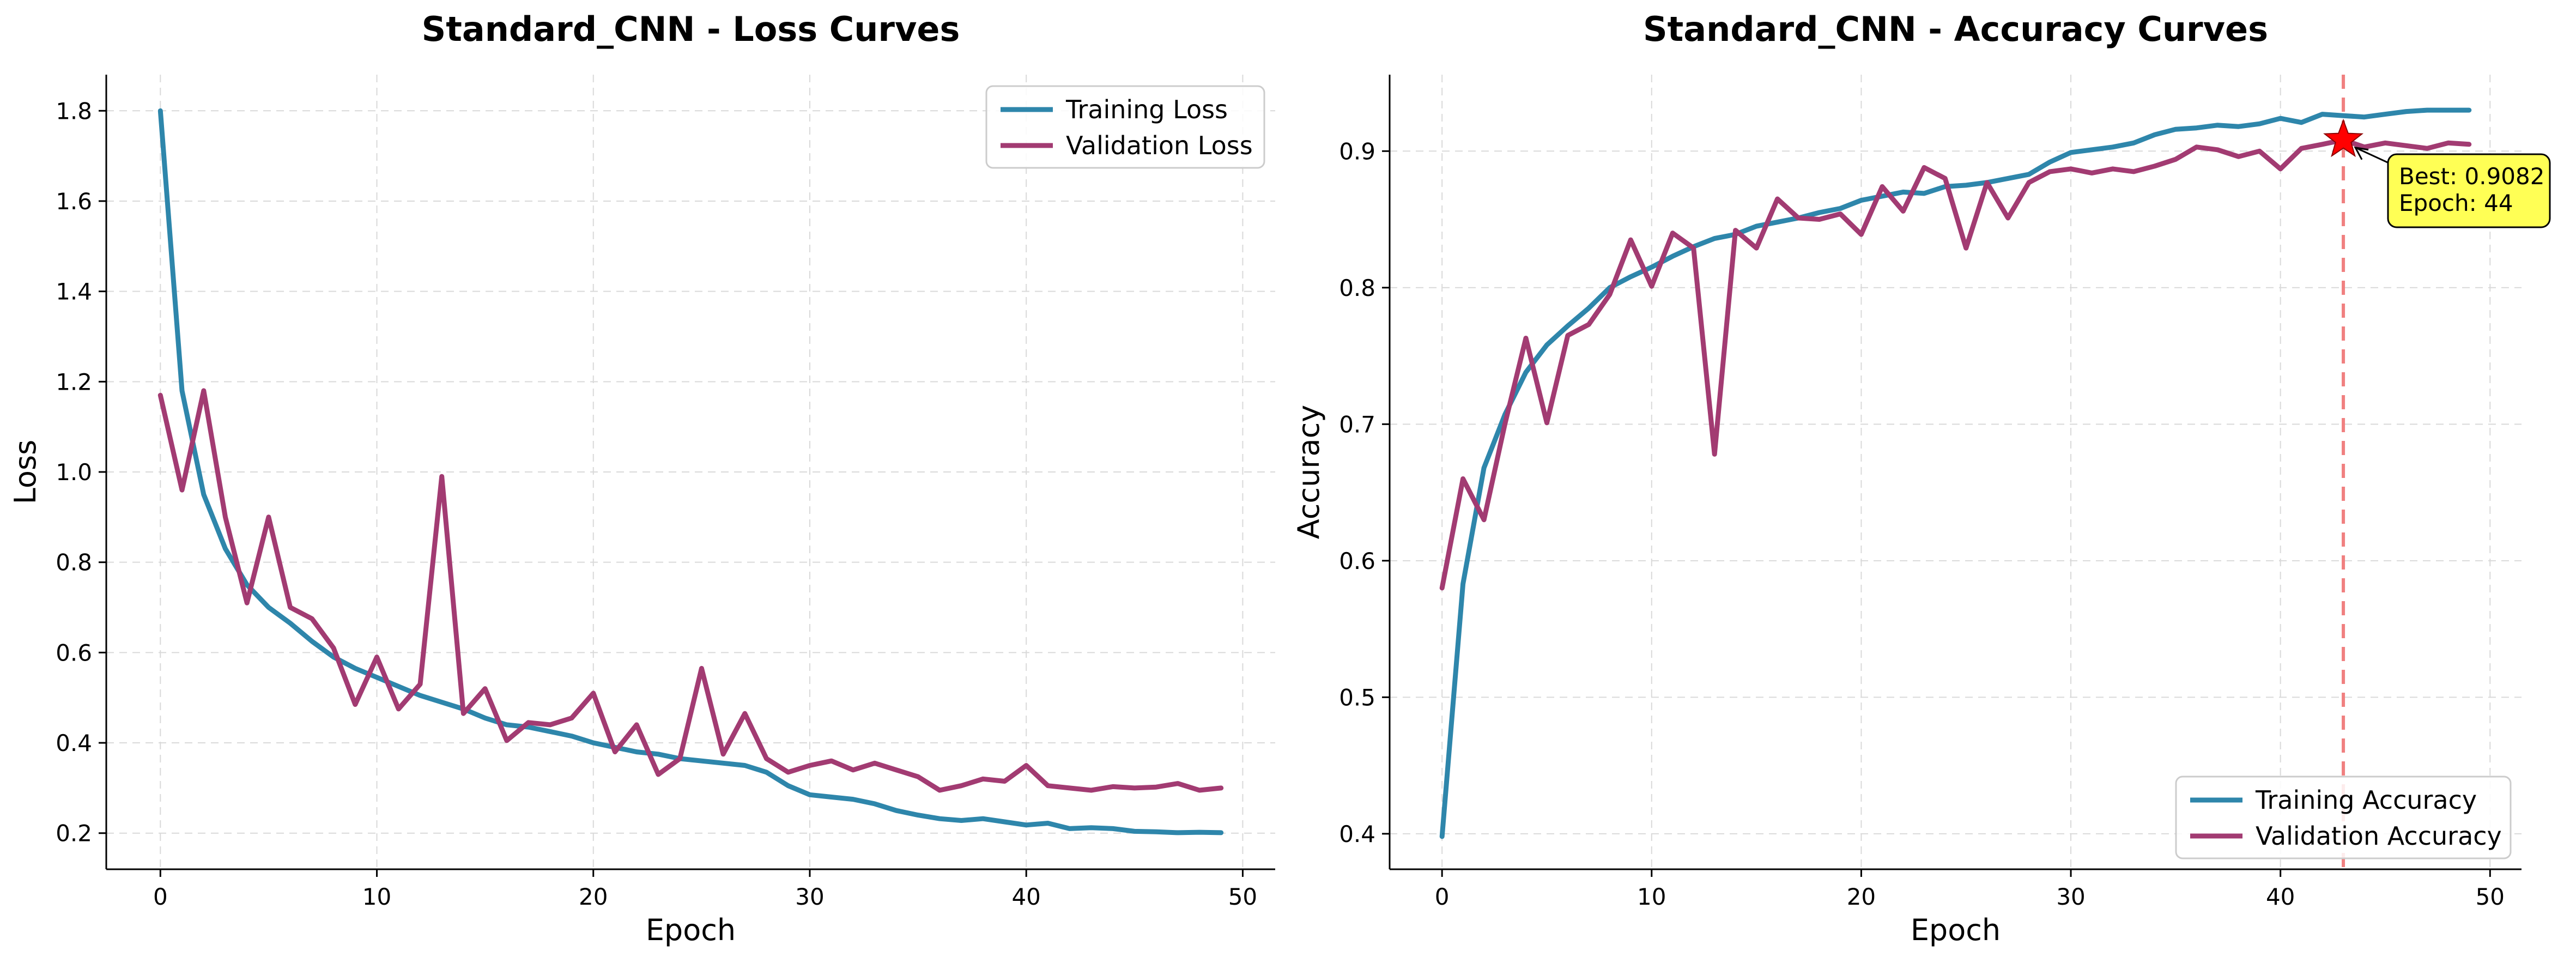  I want to click on legend-entry-label: Training Loss, so click(1147, 110).